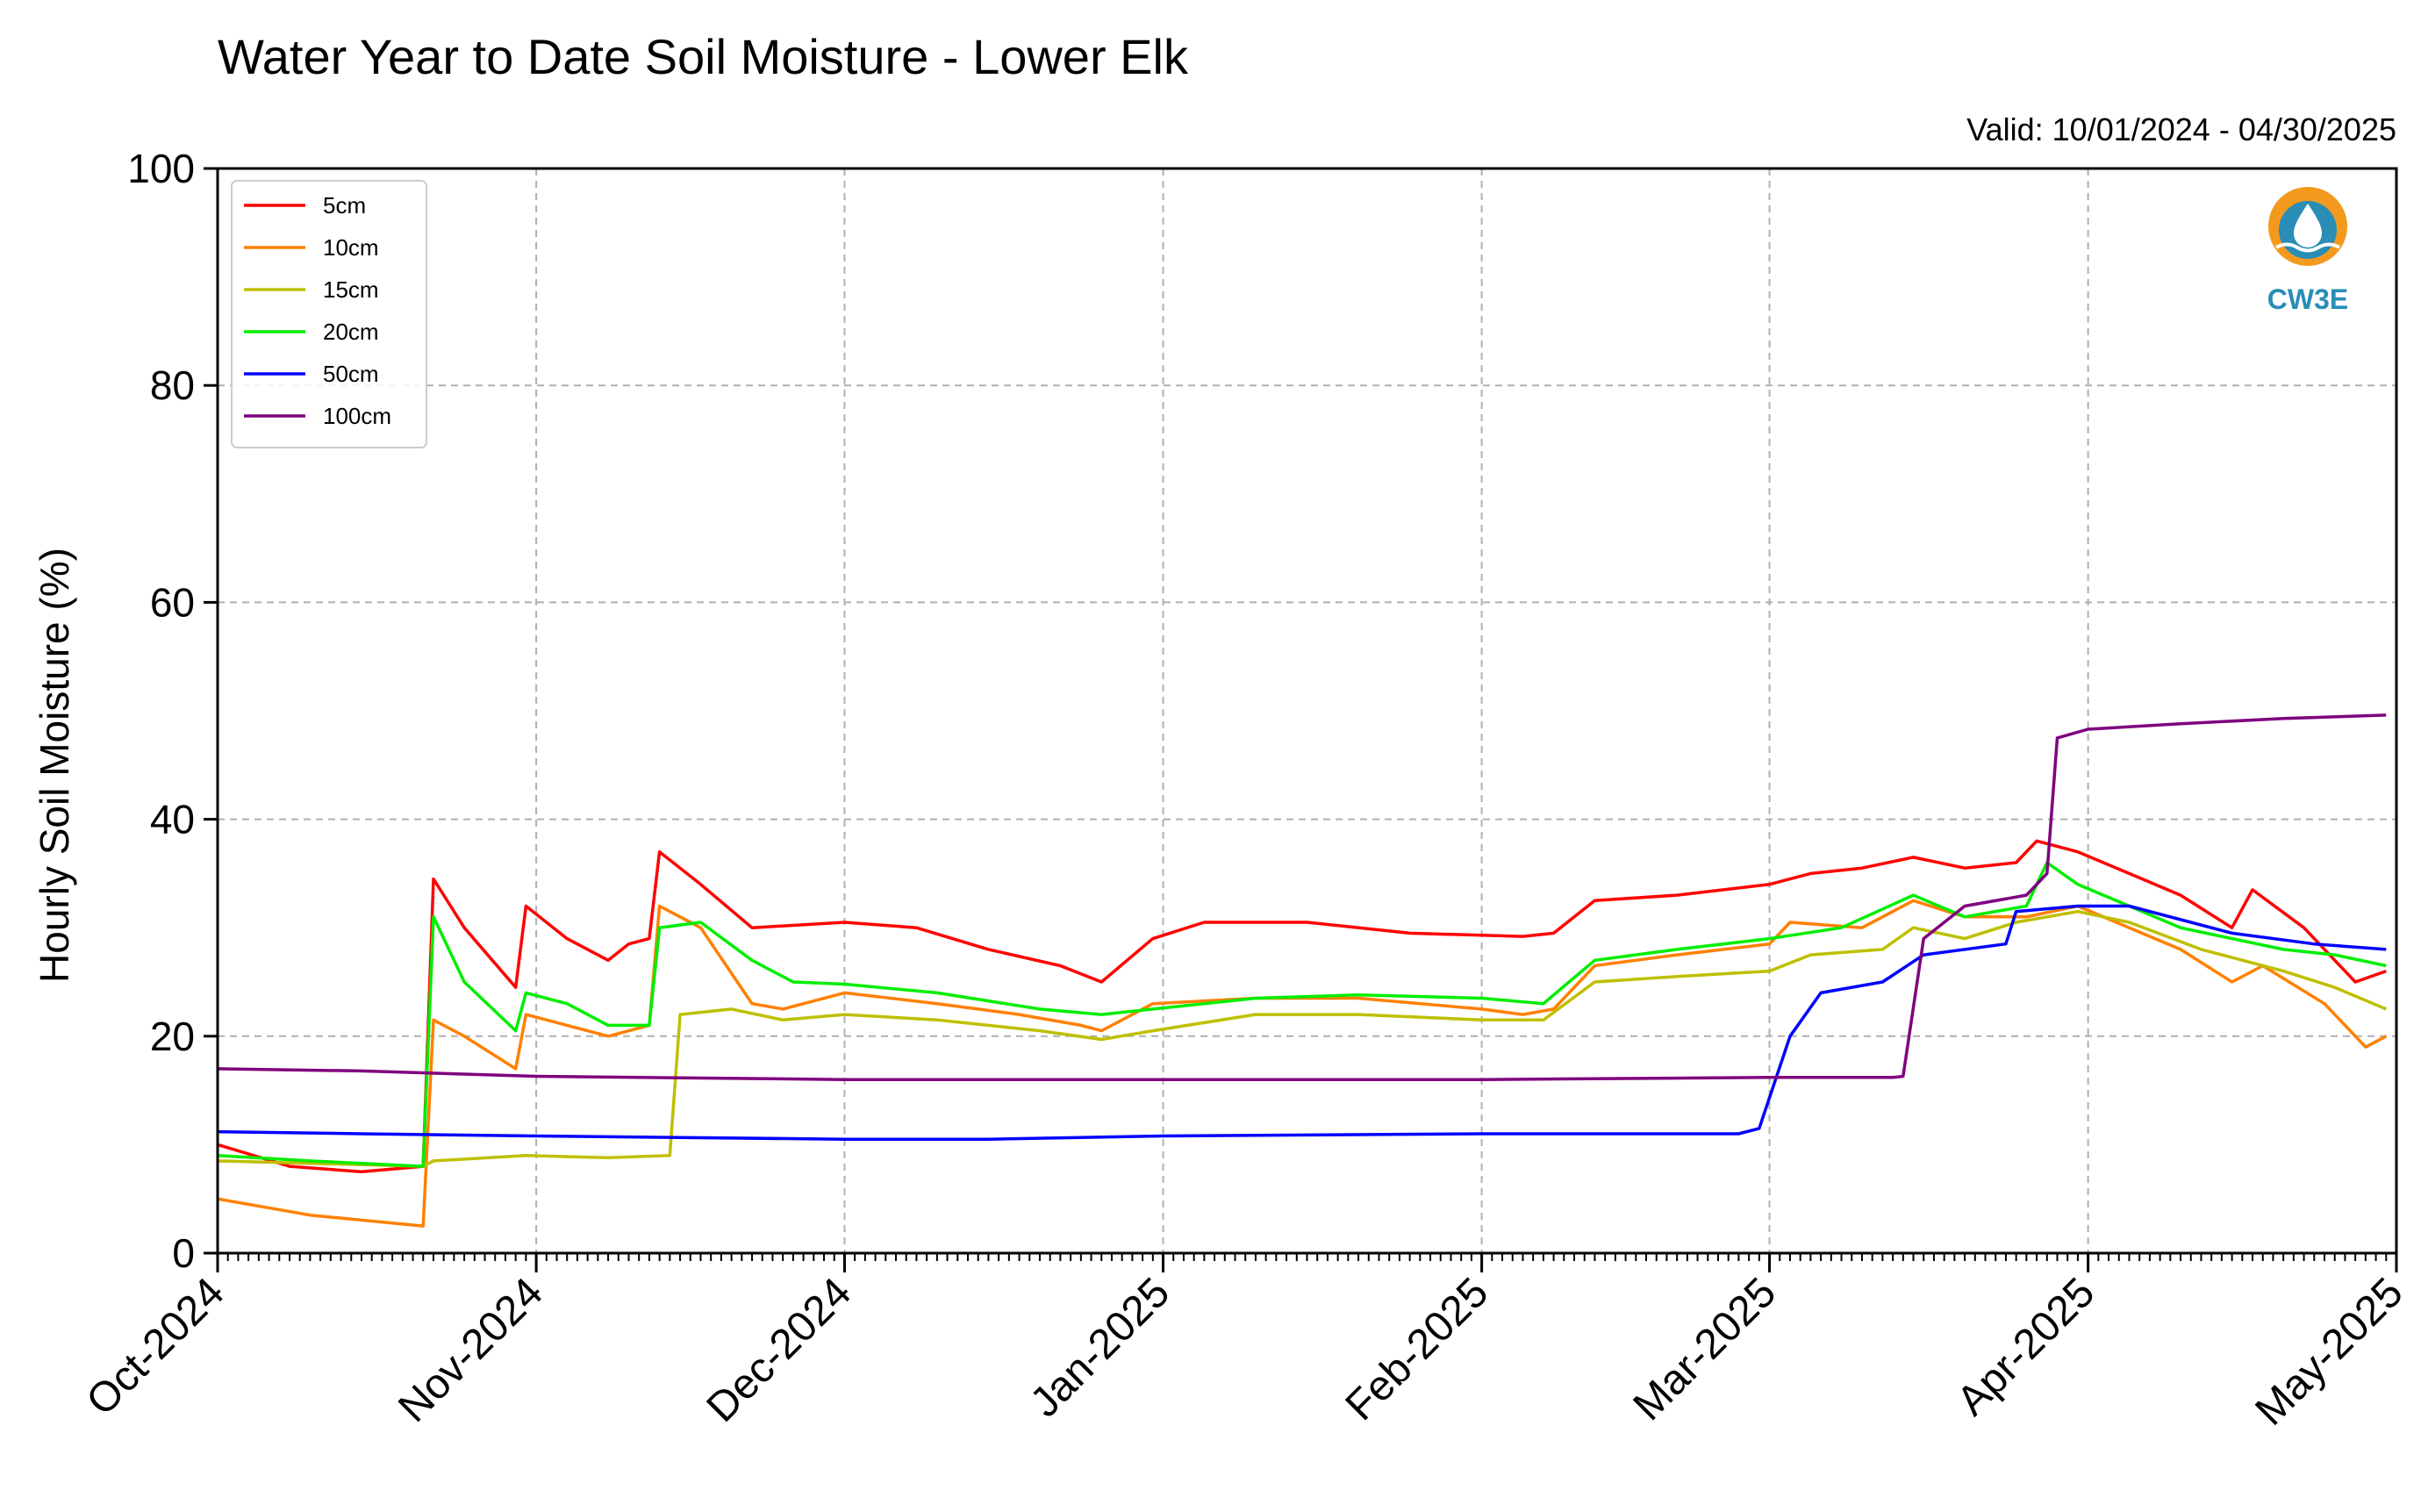 The image size is (2428, 1512). What do you see at coordinates (351, 332) in the screenshot?
I see `legend-label: 20cm` at bounding box center [351, 332].